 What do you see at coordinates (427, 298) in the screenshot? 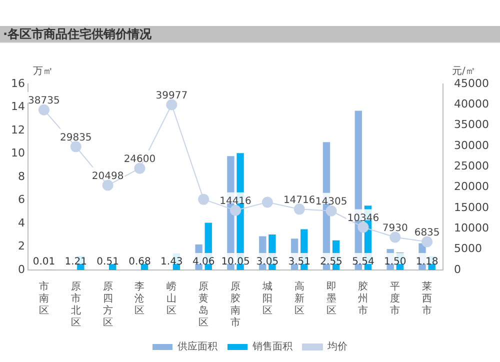
I see `x-tick-label: 莱西市` at bounding box center [427, 298].